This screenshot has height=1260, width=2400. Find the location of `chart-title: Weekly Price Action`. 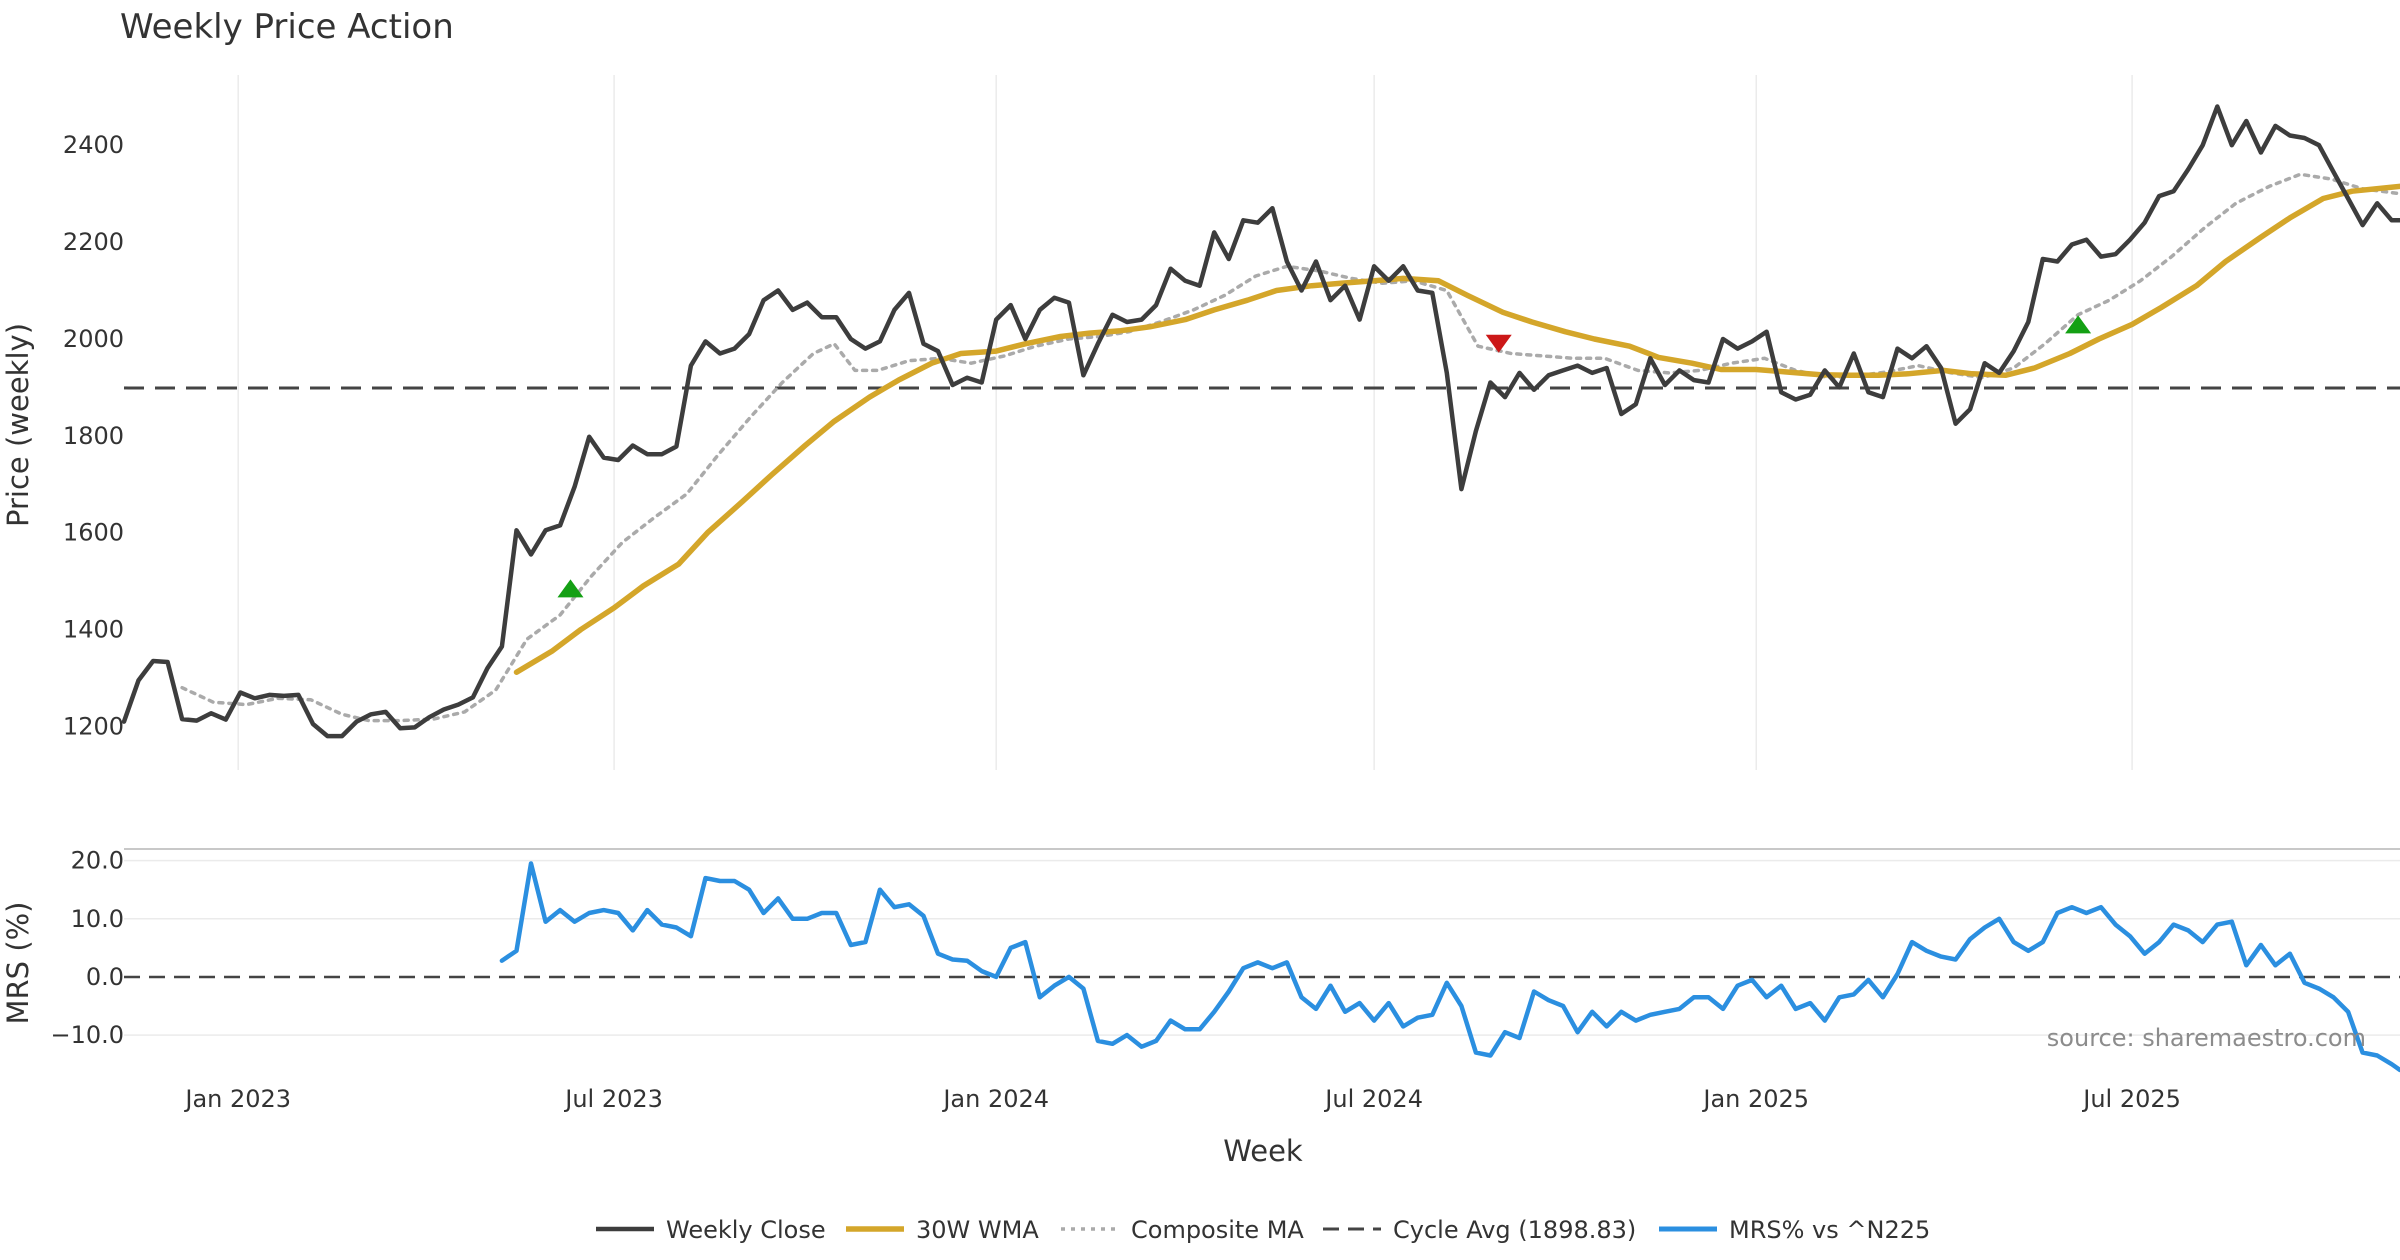

chart-title: Weekly Price Action is located at coordinates (287, 27).